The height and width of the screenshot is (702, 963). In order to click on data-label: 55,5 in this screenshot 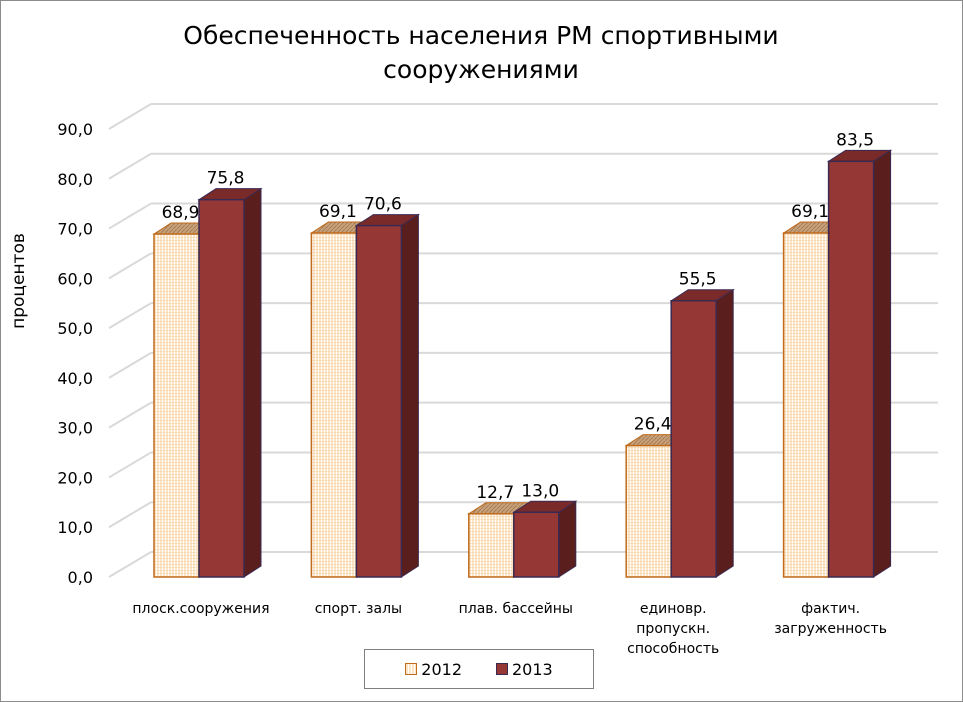, I will do `click(698, 280)`.